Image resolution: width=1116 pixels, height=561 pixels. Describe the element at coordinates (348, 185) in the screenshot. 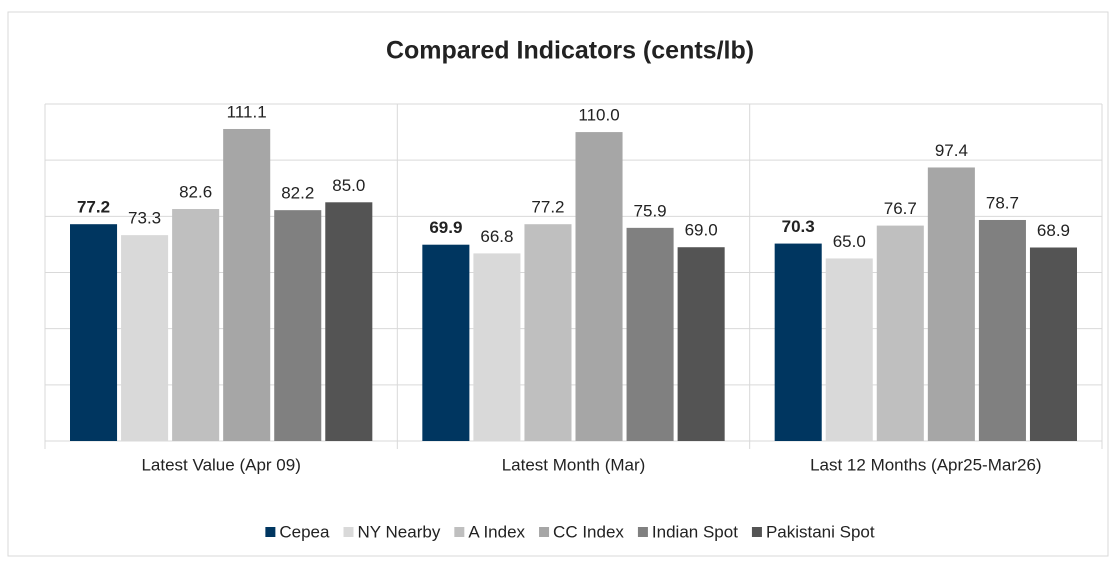

I see `data-label: 85.0` at that location.